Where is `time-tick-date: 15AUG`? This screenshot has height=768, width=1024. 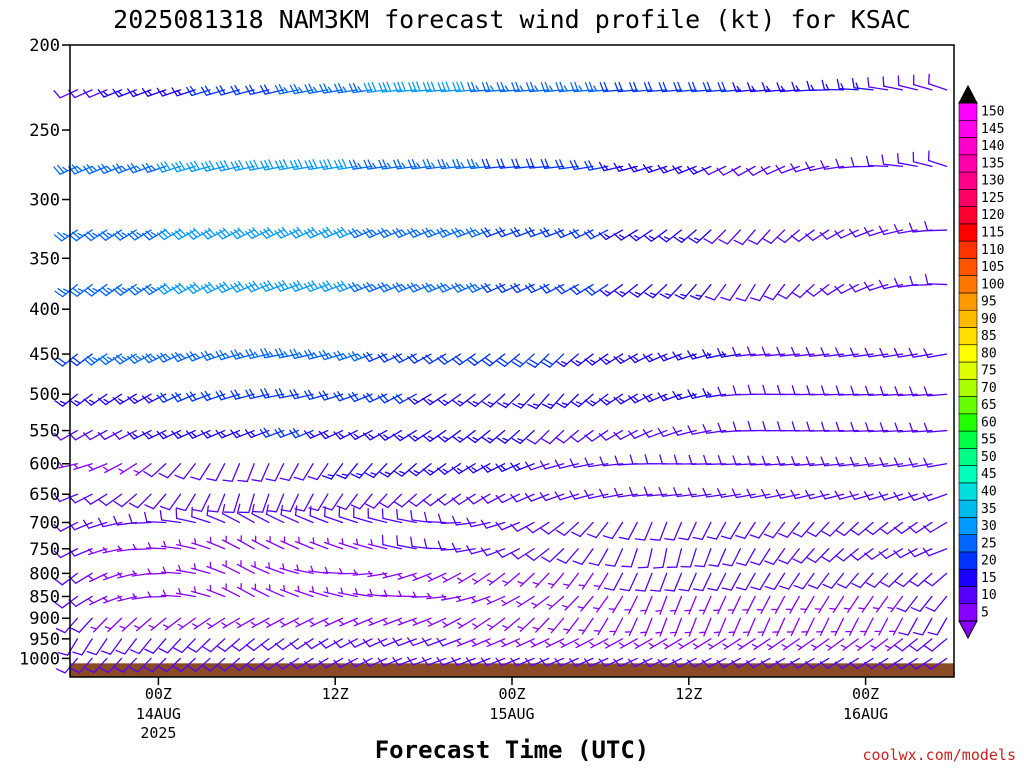
time-tick-date: 15AUG is located at coordinates (511, 714).